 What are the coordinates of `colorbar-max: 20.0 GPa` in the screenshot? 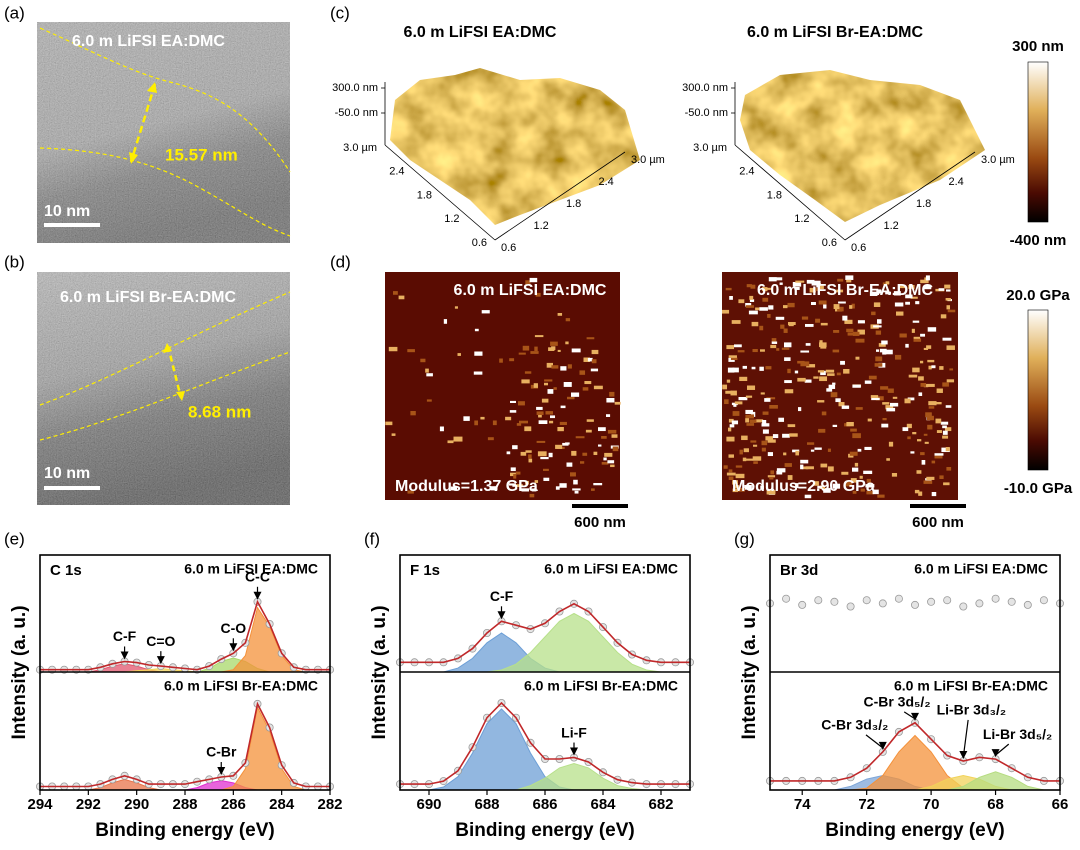 It's located at (1038, 295).